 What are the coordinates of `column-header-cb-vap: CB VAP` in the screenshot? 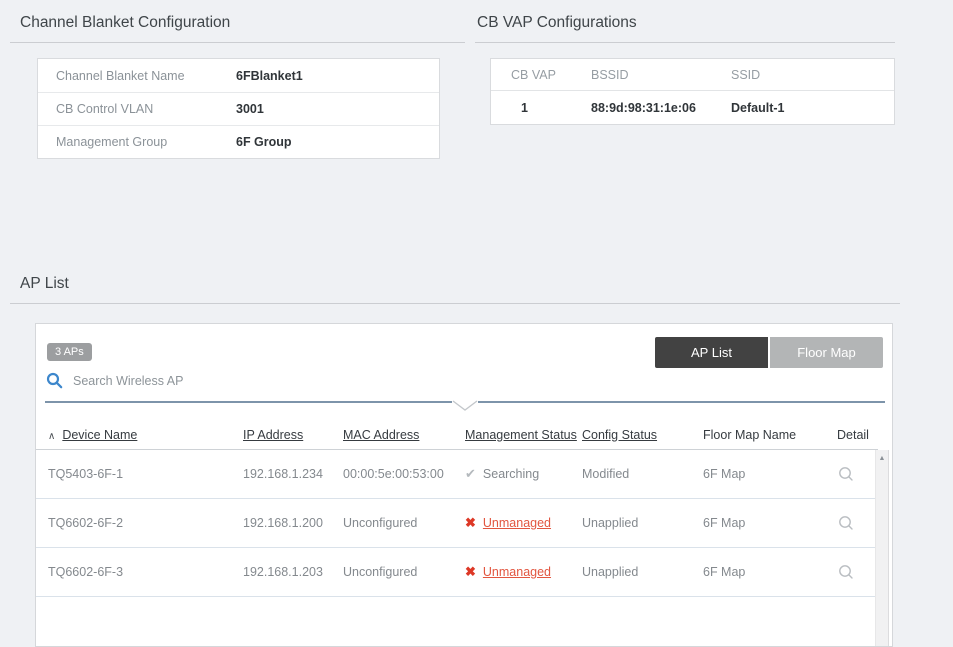 It's located at (533, 74).